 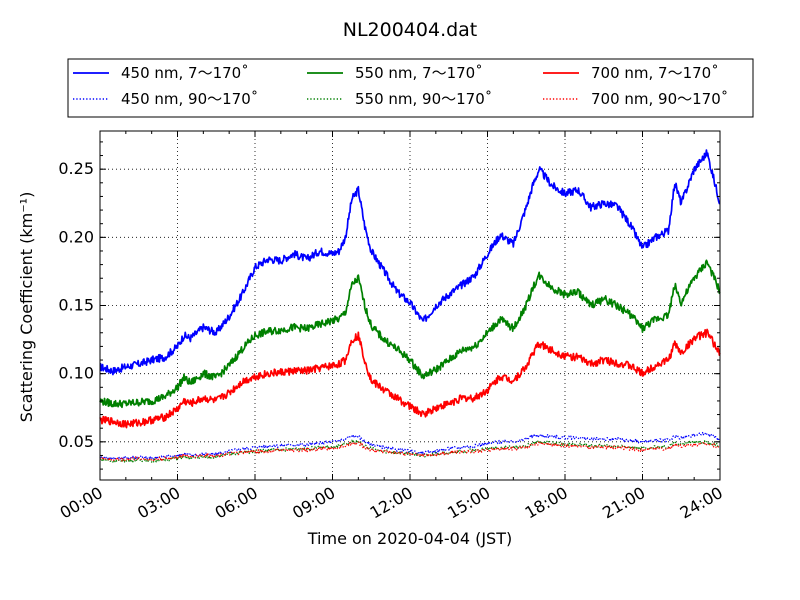 I want to click on y-tick-label: 0.20, so click(x=76, y=236).